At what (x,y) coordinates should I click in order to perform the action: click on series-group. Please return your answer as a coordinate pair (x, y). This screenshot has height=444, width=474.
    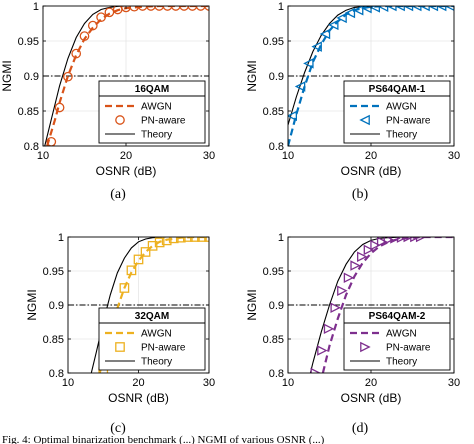
    Looking at the image, I should click on (371, 76).